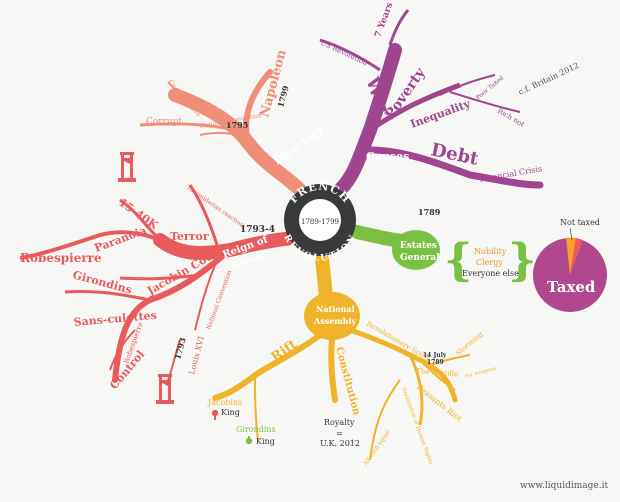 The width and height of the screenshot is (620, 502). Describe the element at coordinates (384, 20) in the screenshot. I see `seven-years-label: 7 Years` at that location.